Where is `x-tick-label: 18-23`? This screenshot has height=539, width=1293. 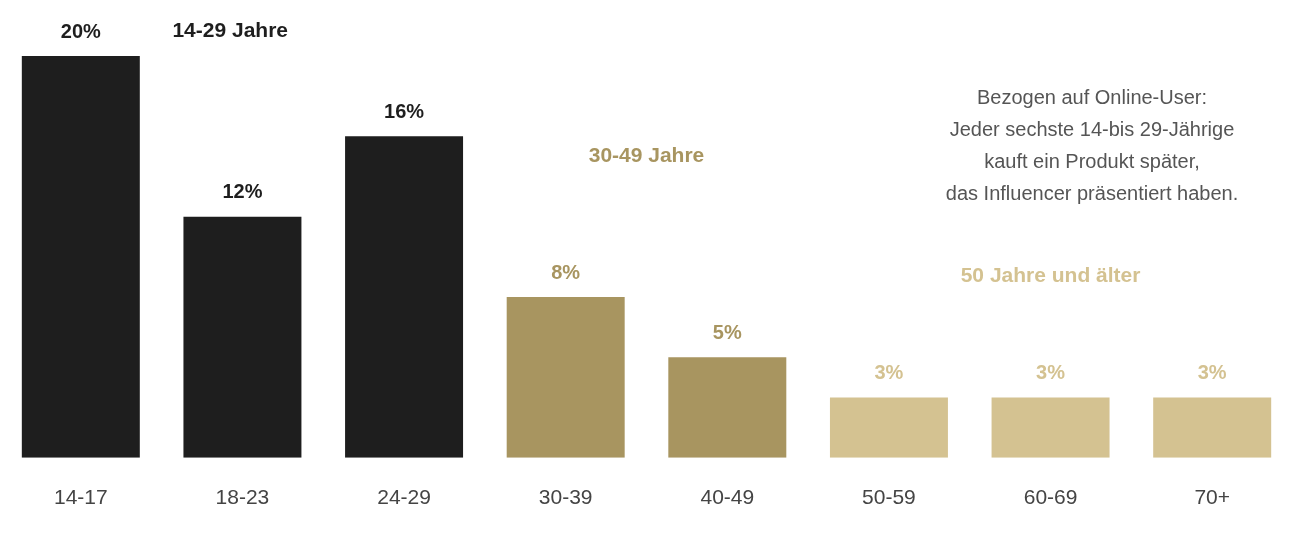
x-tick-label: 18-23 is located at coordinates (242, 497).